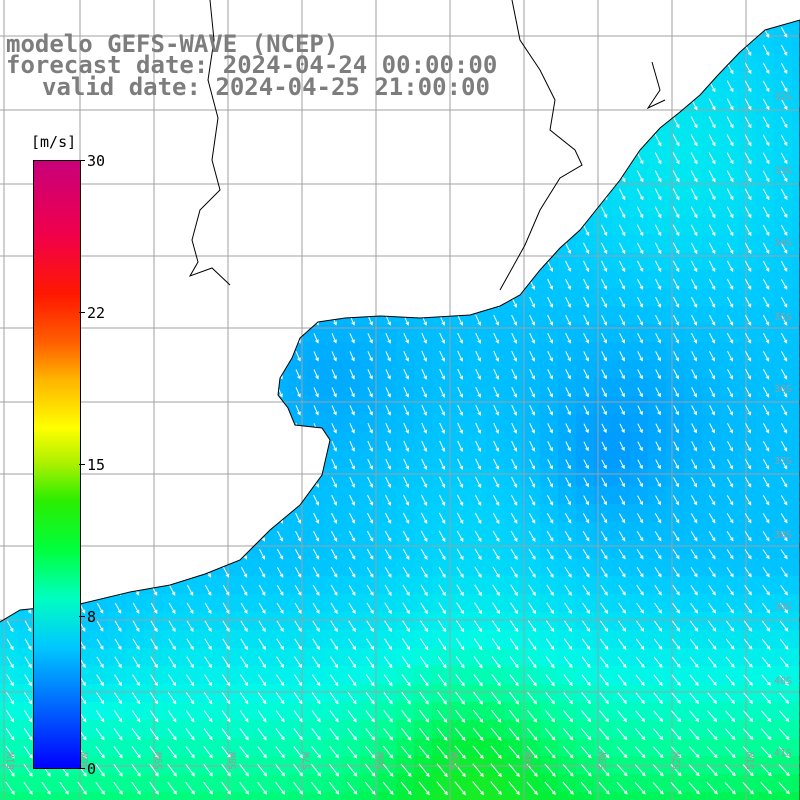  I want to click on colorbar, so click(57, 464).